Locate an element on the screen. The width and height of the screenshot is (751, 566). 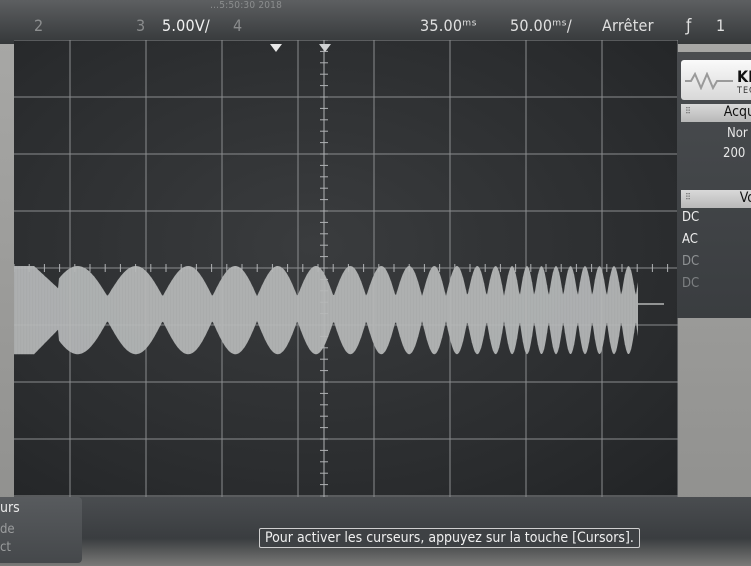
cursors-active-label: ct is located at coordinates (6, 547).